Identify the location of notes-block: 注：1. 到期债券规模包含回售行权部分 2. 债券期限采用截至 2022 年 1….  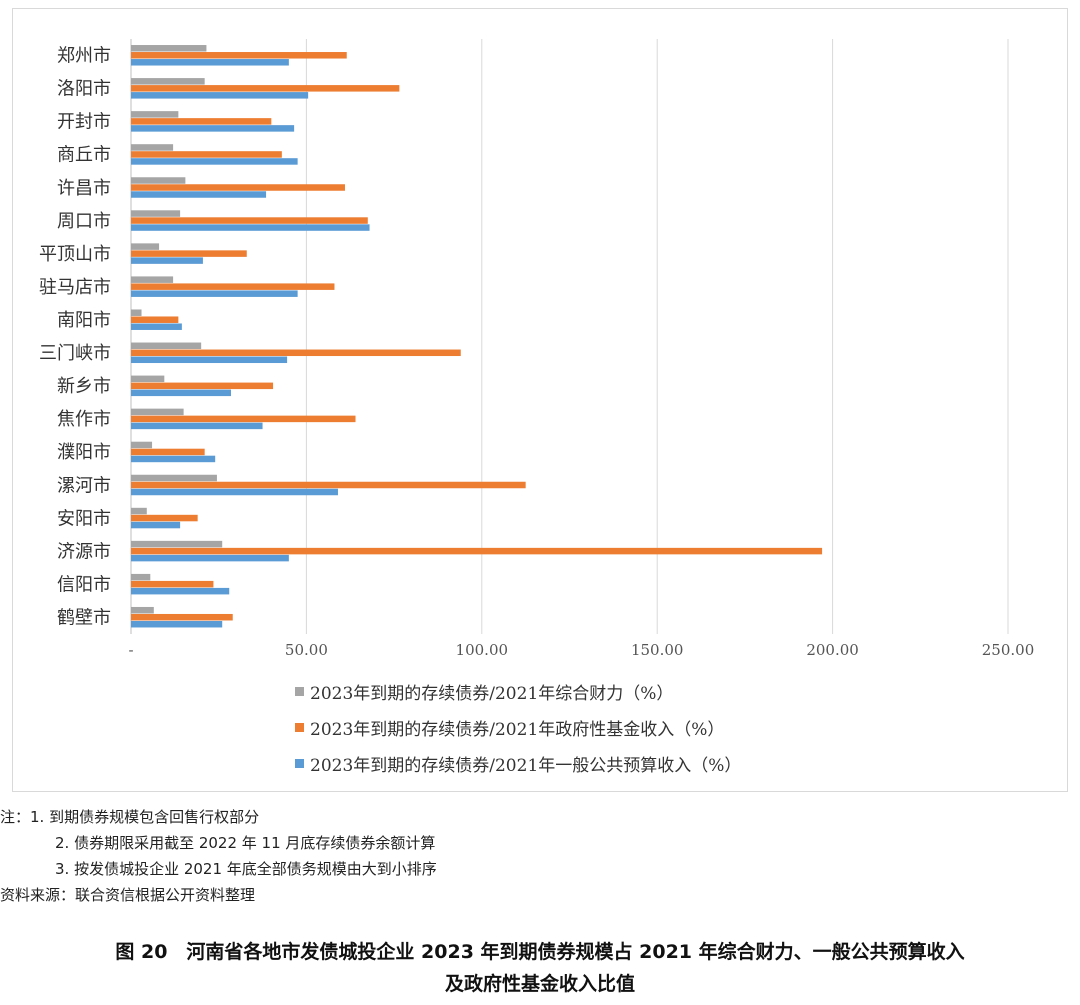
(218, 856).